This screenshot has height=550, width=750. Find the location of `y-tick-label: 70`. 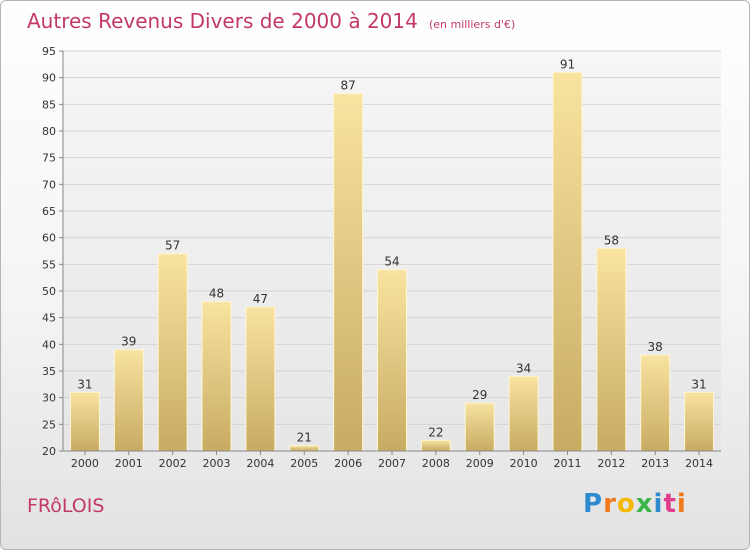

y-tick-label: 70 is located at coordinates (49, 184).